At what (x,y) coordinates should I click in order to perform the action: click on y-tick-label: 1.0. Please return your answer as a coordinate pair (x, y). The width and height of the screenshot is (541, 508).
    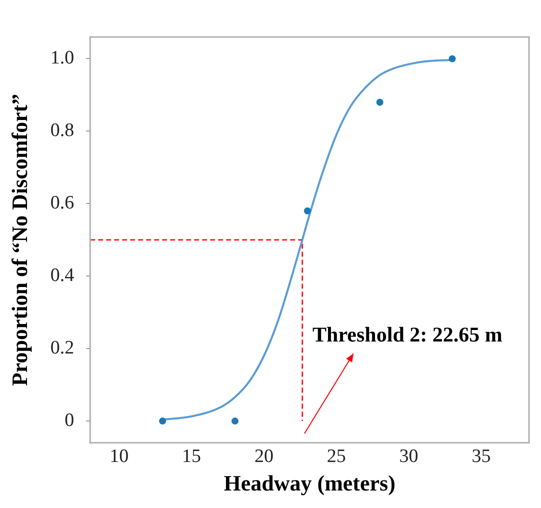
    Looking at the image, I should click on (62, 58).